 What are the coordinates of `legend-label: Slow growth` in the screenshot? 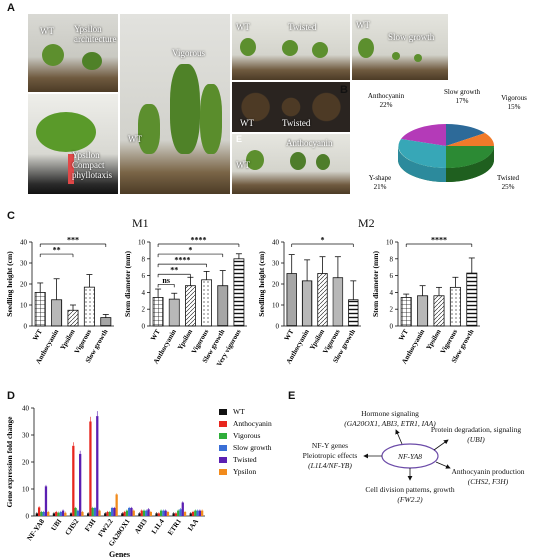 It's located at (252, 447).